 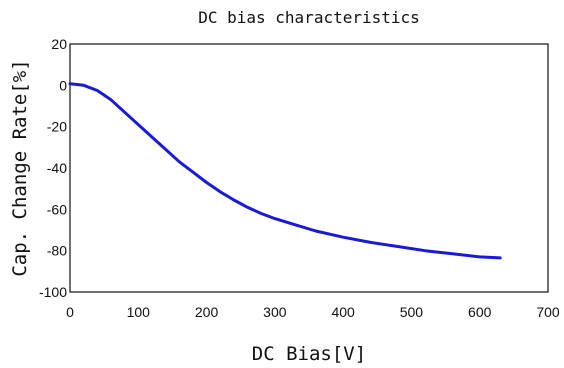 I want to click on x-tick-label-0: 0, so click(x=70, y=312).